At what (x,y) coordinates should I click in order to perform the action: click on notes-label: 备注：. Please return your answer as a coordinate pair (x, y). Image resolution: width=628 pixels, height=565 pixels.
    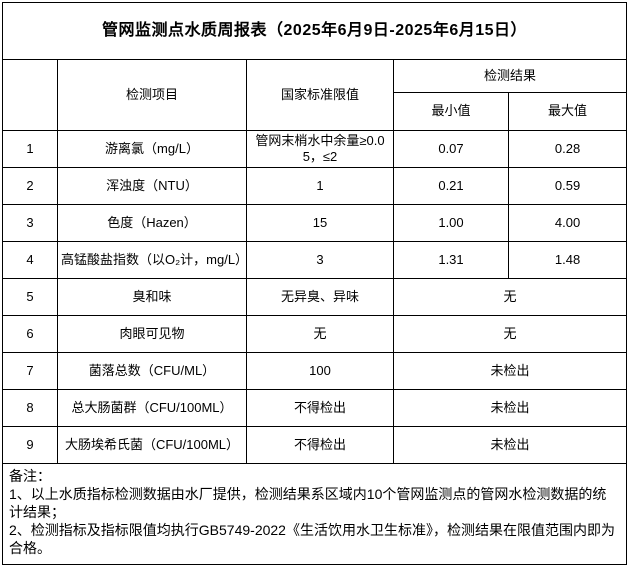
    Looking at the image, I should click on (30, 476).